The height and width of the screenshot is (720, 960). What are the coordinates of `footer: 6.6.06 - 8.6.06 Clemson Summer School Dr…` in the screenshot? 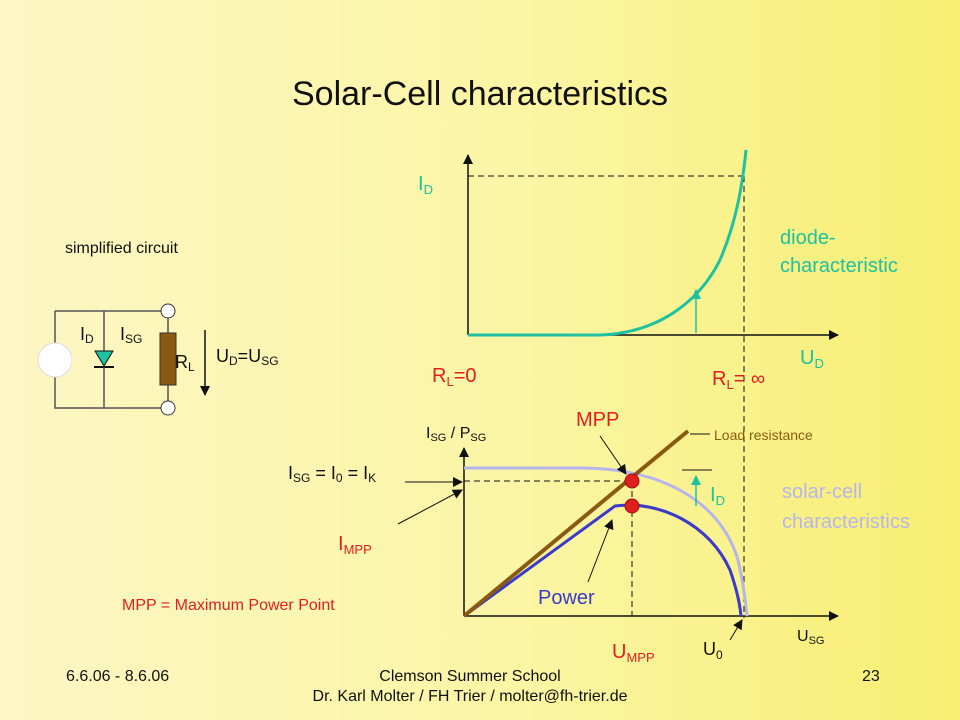 It's located at (473, 686).